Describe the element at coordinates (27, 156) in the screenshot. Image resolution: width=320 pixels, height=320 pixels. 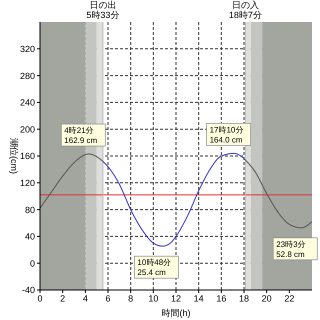
I see `y-tick-label: 160` at that location.